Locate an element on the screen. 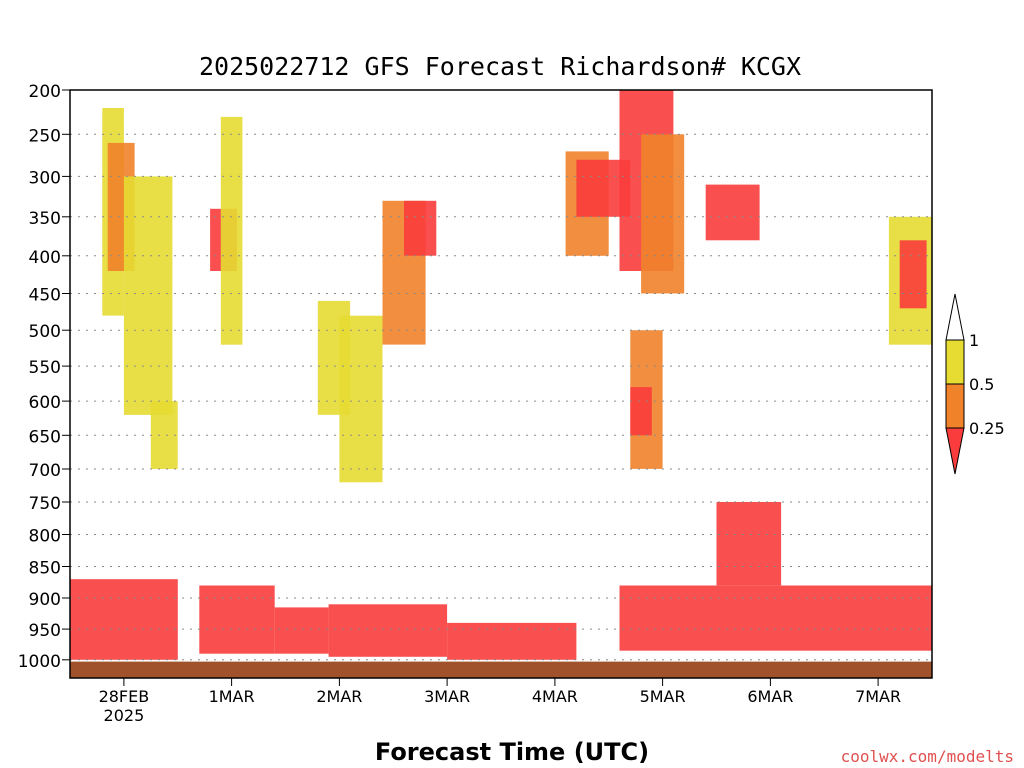 The height and width of the screenshot is (768, 1024). y-tick-label: 850 is located at coordinates (45, 569).